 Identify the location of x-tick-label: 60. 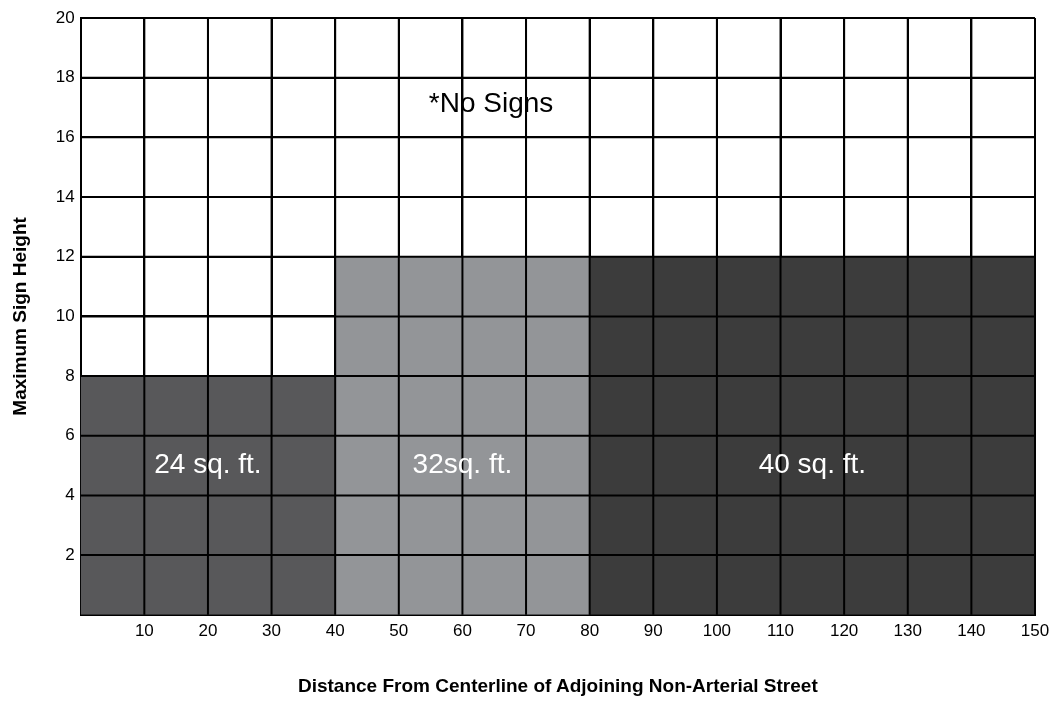
(462, 630).